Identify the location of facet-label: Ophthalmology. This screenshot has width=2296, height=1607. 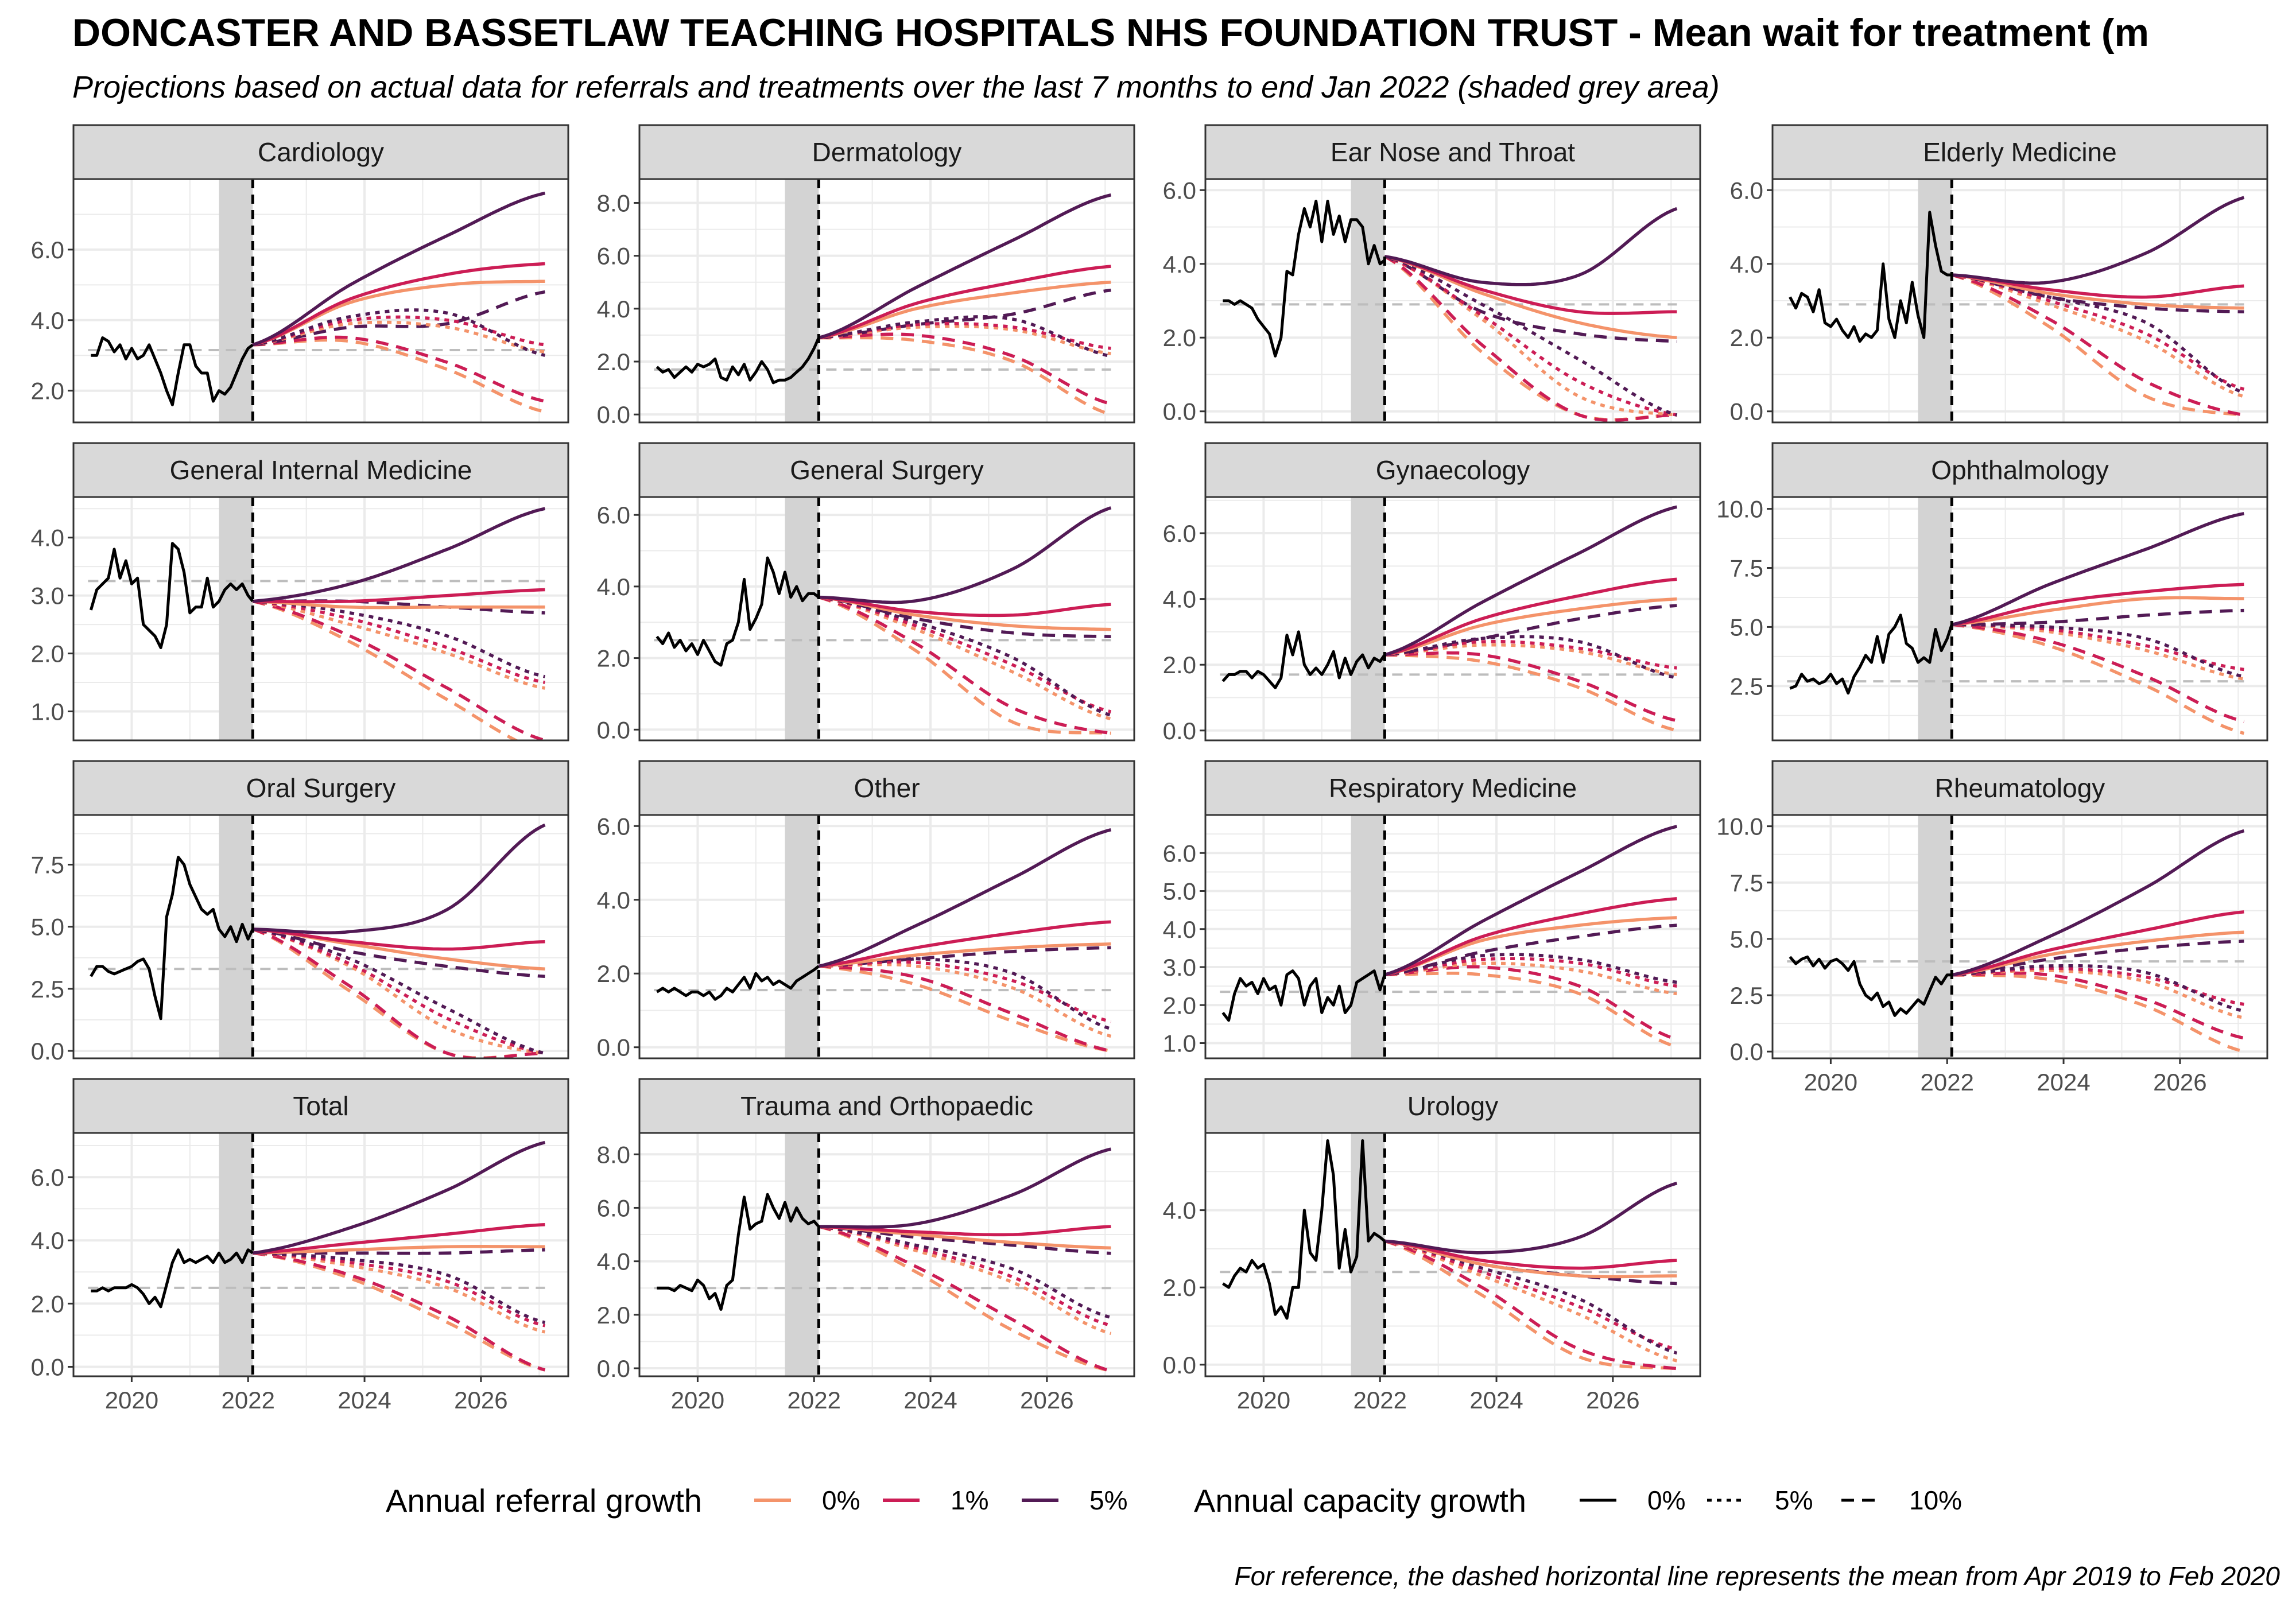
(2019, 470).